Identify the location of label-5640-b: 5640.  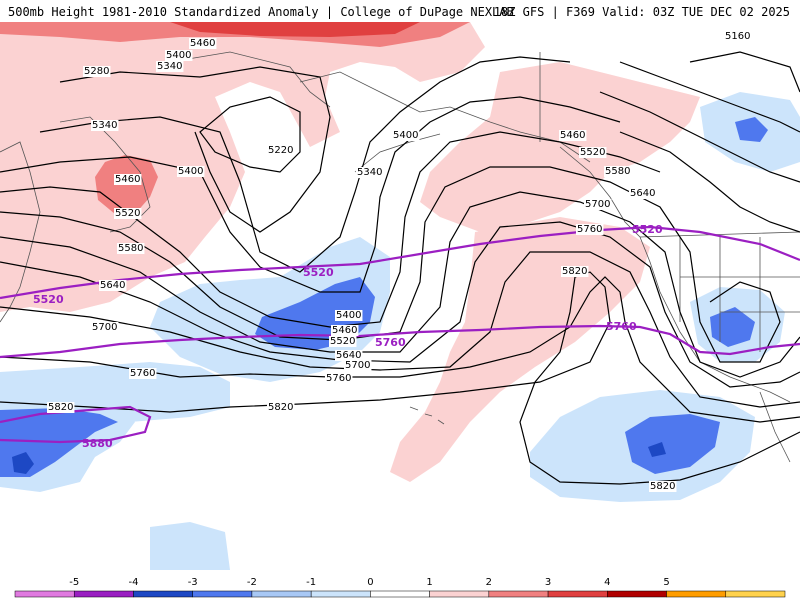
(642, 193).